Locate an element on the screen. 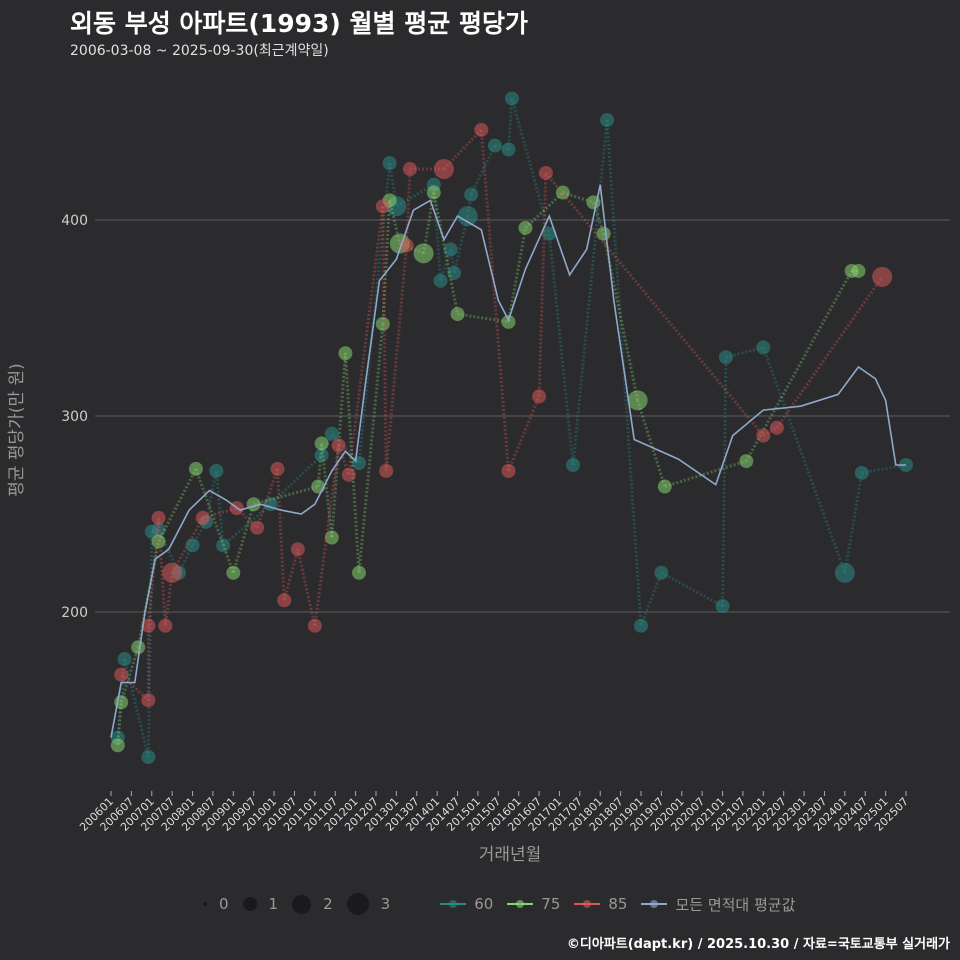 The image size is (960, 960). size-legend-label: 3 is located at coordinates (385, 904).